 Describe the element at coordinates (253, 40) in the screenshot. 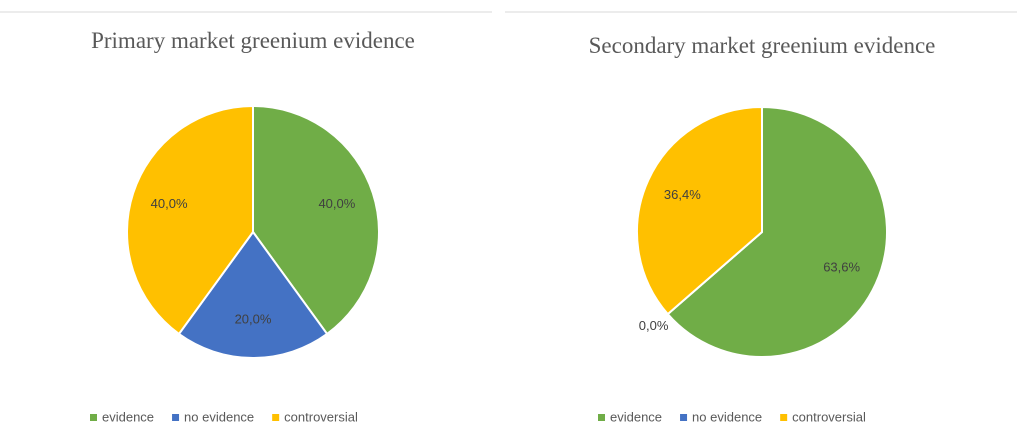

I see `chart-title: Primary market greenium evidence` at that location.